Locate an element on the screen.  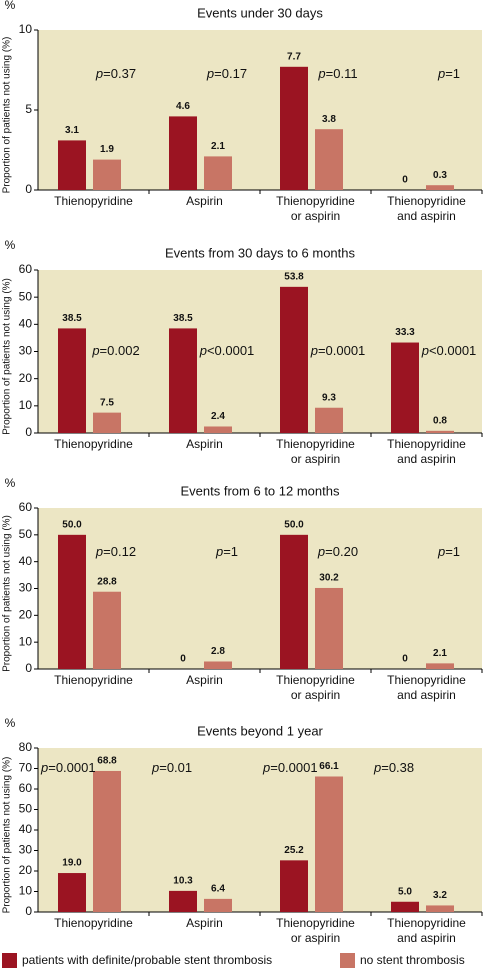
annotation: p=0.11 is located at coordinates (337, 73).